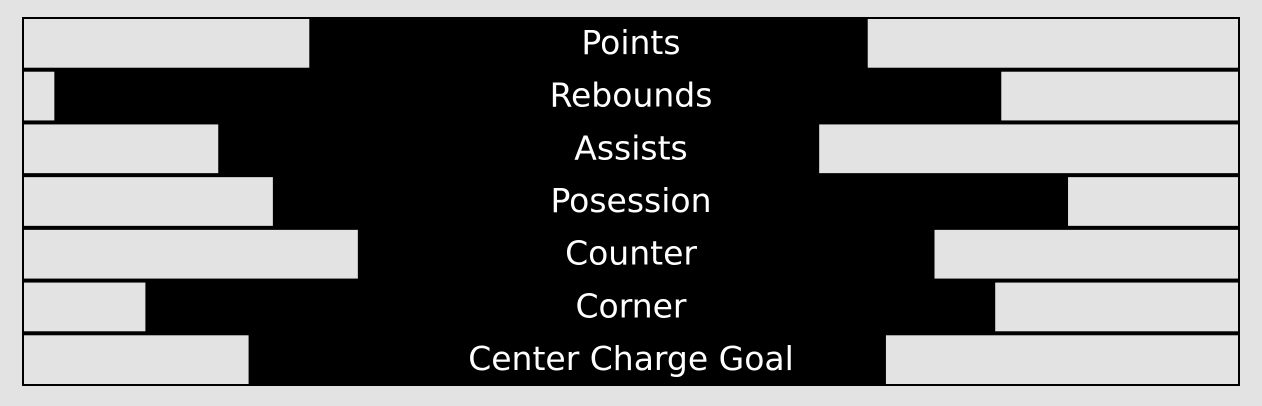 The height and width of the screenshot is (406, 1262). Describe the element at coordinates (1086, 254) in the screenshot. I see `right-bar-counter` at that location.